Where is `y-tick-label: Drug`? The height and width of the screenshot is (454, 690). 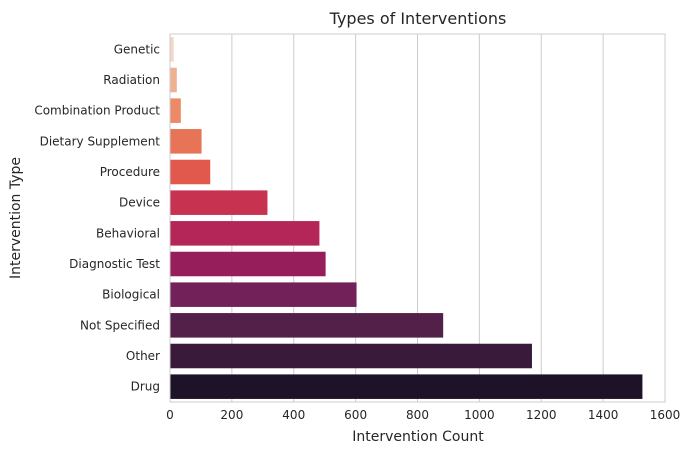
y-tick-label: Drug is located at coordinates (145, 387).